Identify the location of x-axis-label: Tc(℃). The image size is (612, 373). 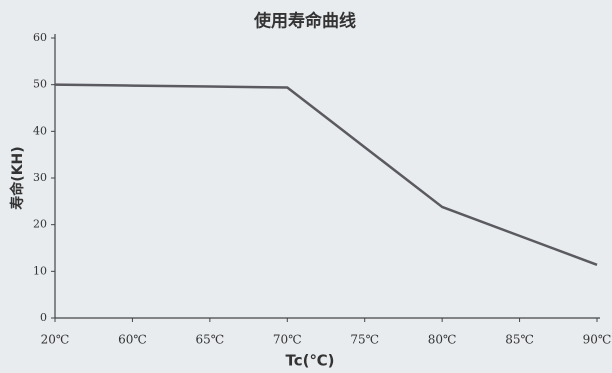
(309, 361).